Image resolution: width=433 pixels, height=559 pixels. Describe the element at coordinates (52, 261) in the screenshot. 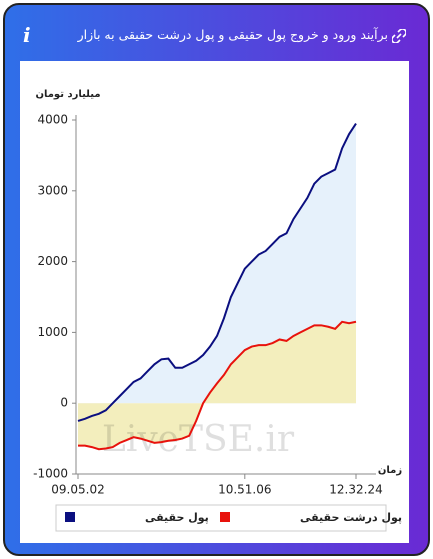

I see `y-tick-label: 2000` at that location.